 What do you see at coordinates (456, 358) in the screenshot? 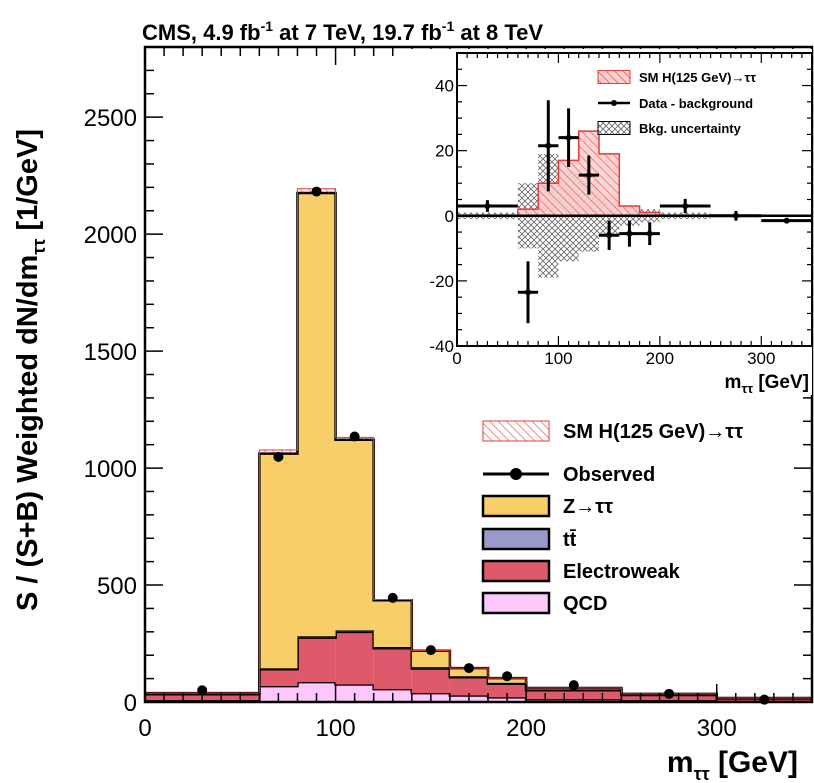
I see `inset-x-tick-label: 0` at bounding box center [456, 358].